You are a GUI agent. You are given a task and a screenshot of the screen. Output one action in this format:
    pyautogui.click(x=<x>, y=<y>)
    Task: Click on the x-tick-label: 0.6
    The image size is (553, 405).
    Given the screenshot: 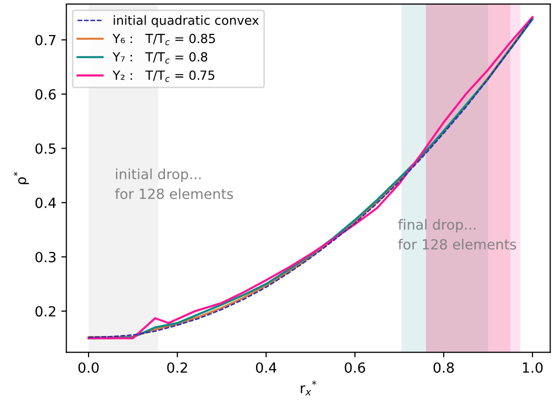 What is the action you would take?
    pyautogui.click(x=355, y=367)
    